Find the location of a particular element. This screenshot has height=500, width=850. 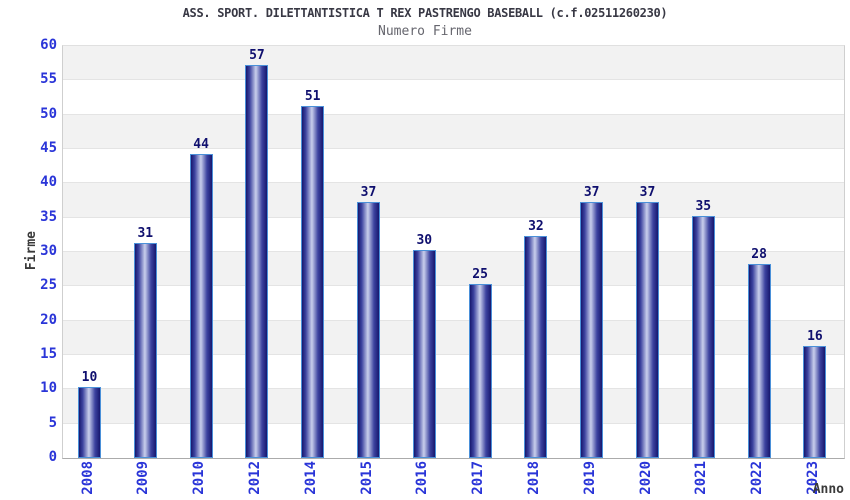

bar-2014 is located at coordinates (313, 281).